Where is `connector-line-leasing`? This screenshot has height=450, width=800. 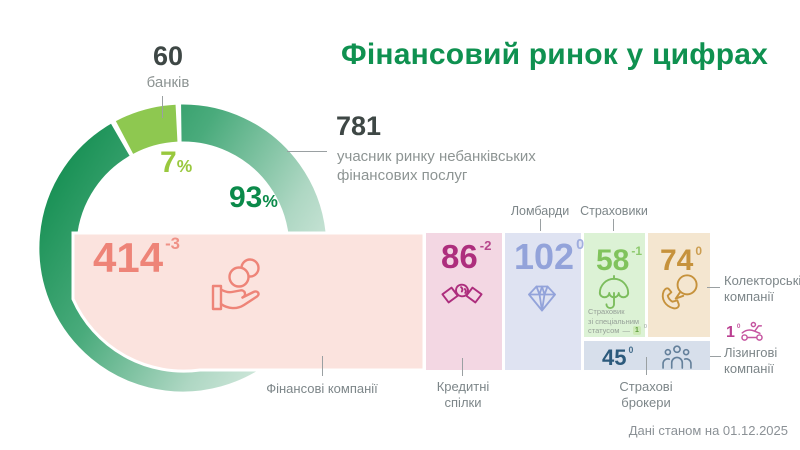 connector-line-leasing is located at coordinates (715, 356).